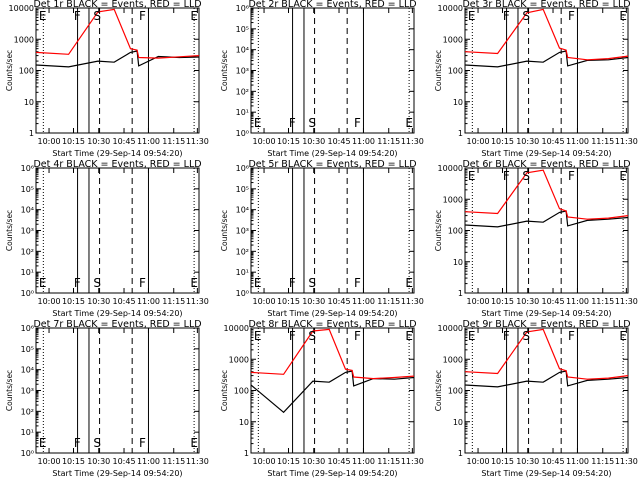 The height and width of the screenshot is (480, 640). I want to click on det3-xtick-label: 10:00, so click(478, 141).